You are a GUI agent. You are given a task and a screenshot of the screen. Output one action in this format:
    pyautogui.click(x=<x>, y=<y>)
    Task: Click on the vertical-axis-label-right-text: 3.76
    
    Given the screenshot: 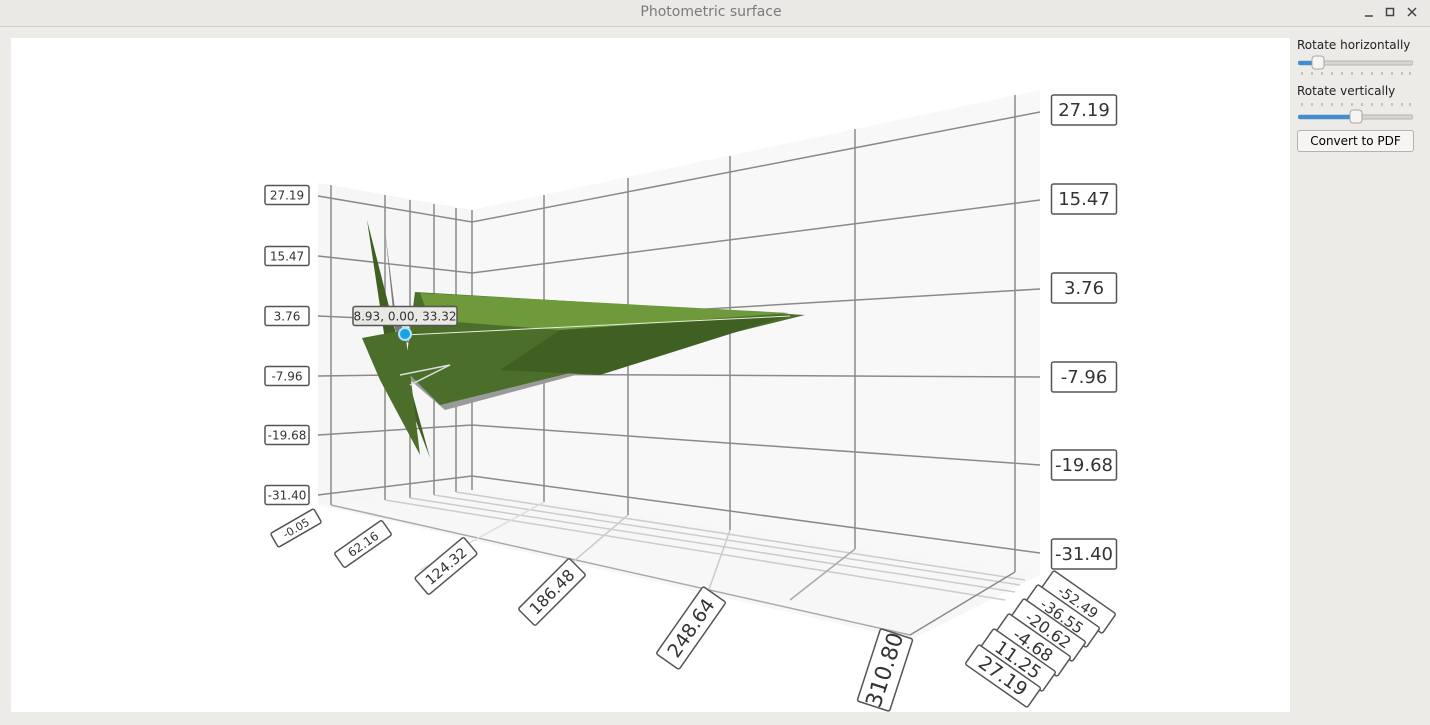 What is the action you would take?
    pyautogui.click(x=1084, y=288)
    